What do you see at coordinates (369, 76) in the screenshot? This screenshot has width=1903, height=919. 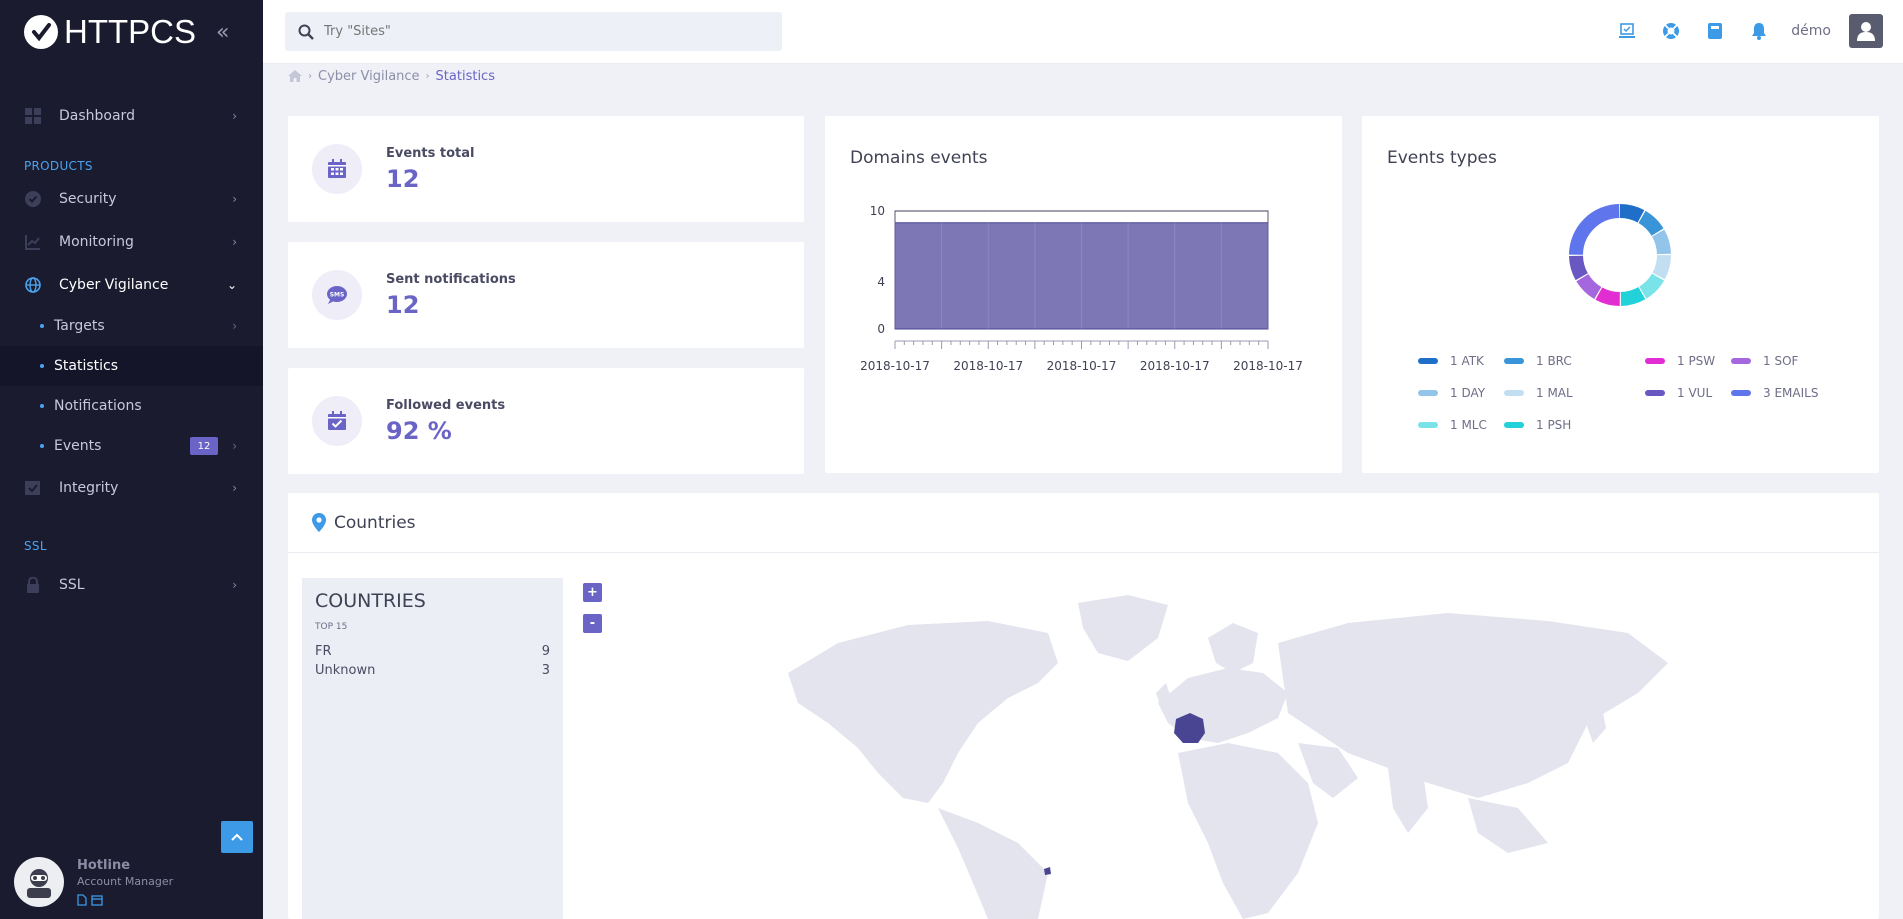 I see `breadcrumb-cyber-vigilance: Cyber Vigilance` at bounding box center [369, 76].